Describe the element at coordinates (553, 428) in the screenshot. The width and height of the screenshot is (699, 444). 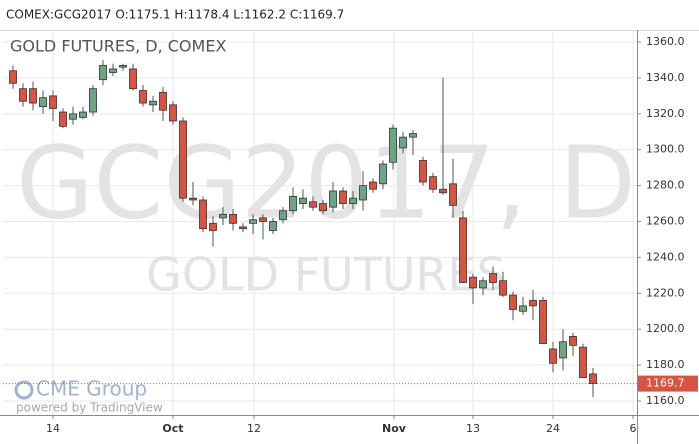
I see `x-tick-label: 24` at that location.